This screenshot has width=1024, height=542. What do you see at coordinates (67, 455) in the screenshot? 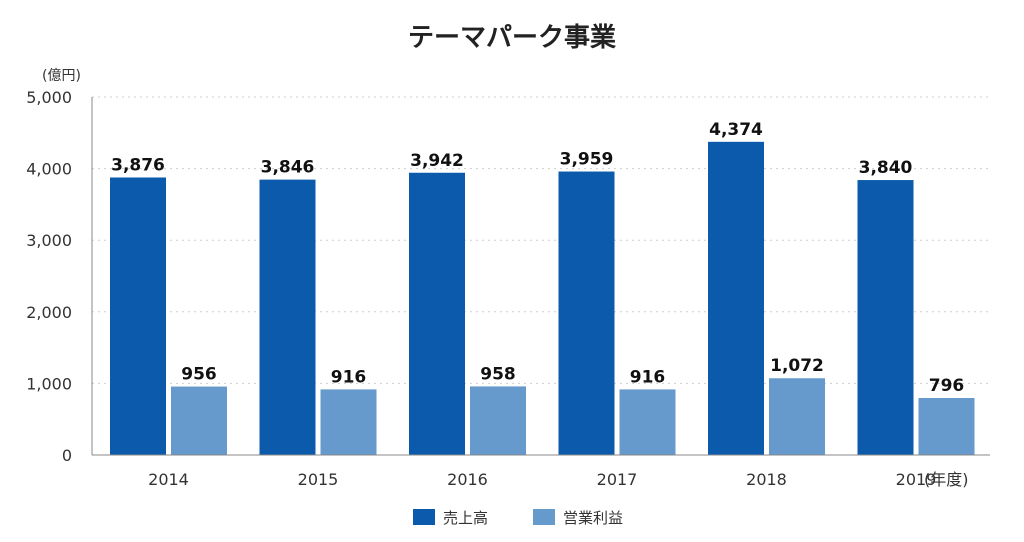
I see `y-tick-label: 0` at bounding box center [67, 455].